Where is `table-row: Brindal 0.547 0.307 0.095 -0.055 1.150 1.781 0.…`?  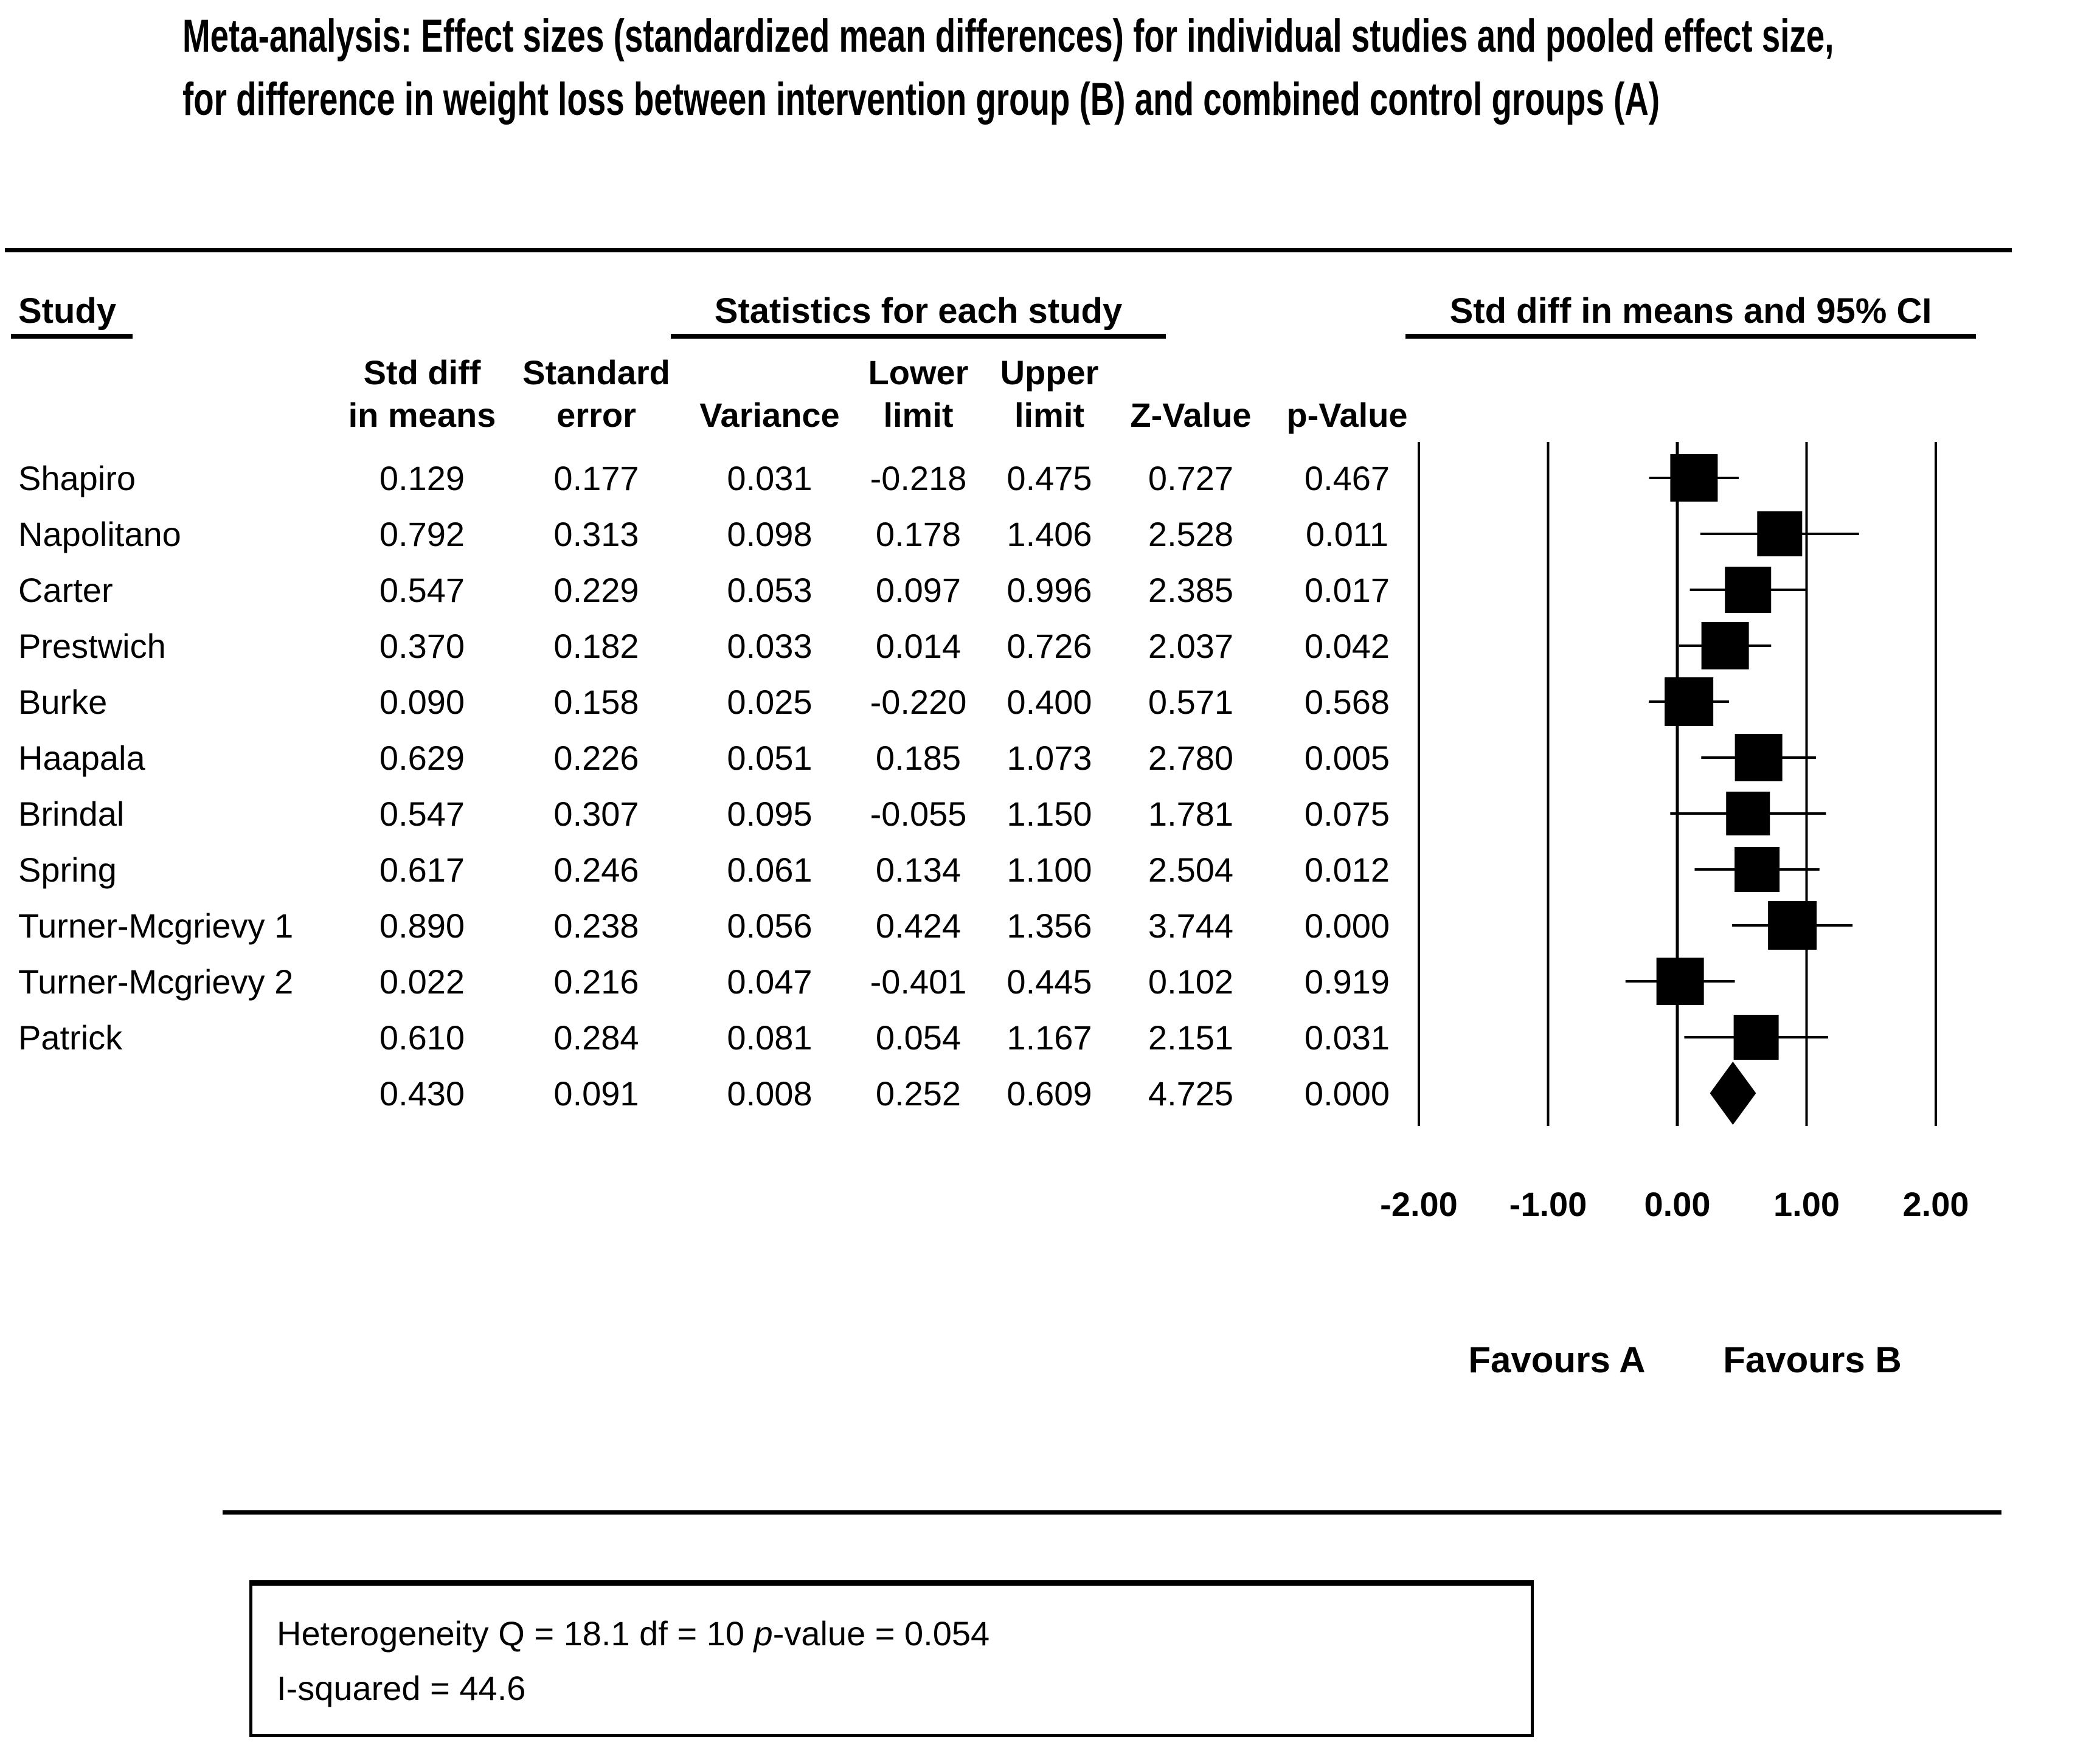 table-row: Brindal 0.547 0.307 0.095 -0.055 1.150 1.781 0.… is located at coordinates (715, 814).